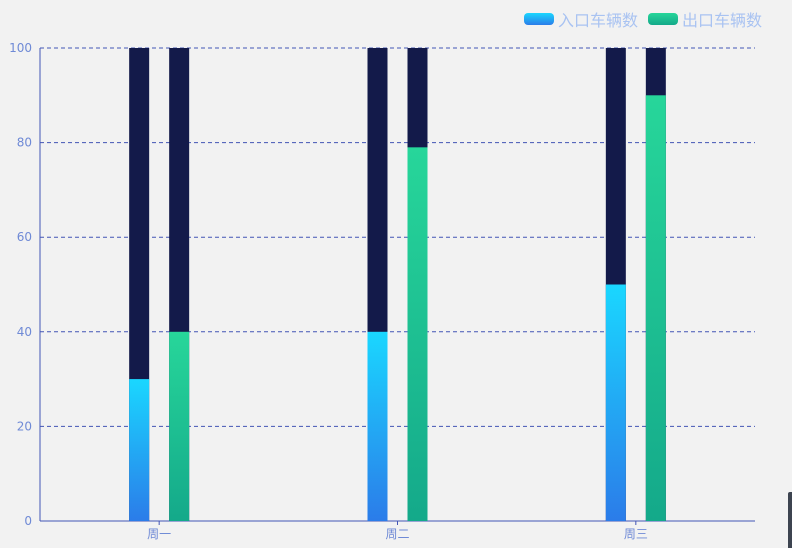 The image size is (792, 548). What do you see at coordinates (24, 332) in the screenshot?
I see `y-tick-label-40: 40` at bounding box center [24, 332].